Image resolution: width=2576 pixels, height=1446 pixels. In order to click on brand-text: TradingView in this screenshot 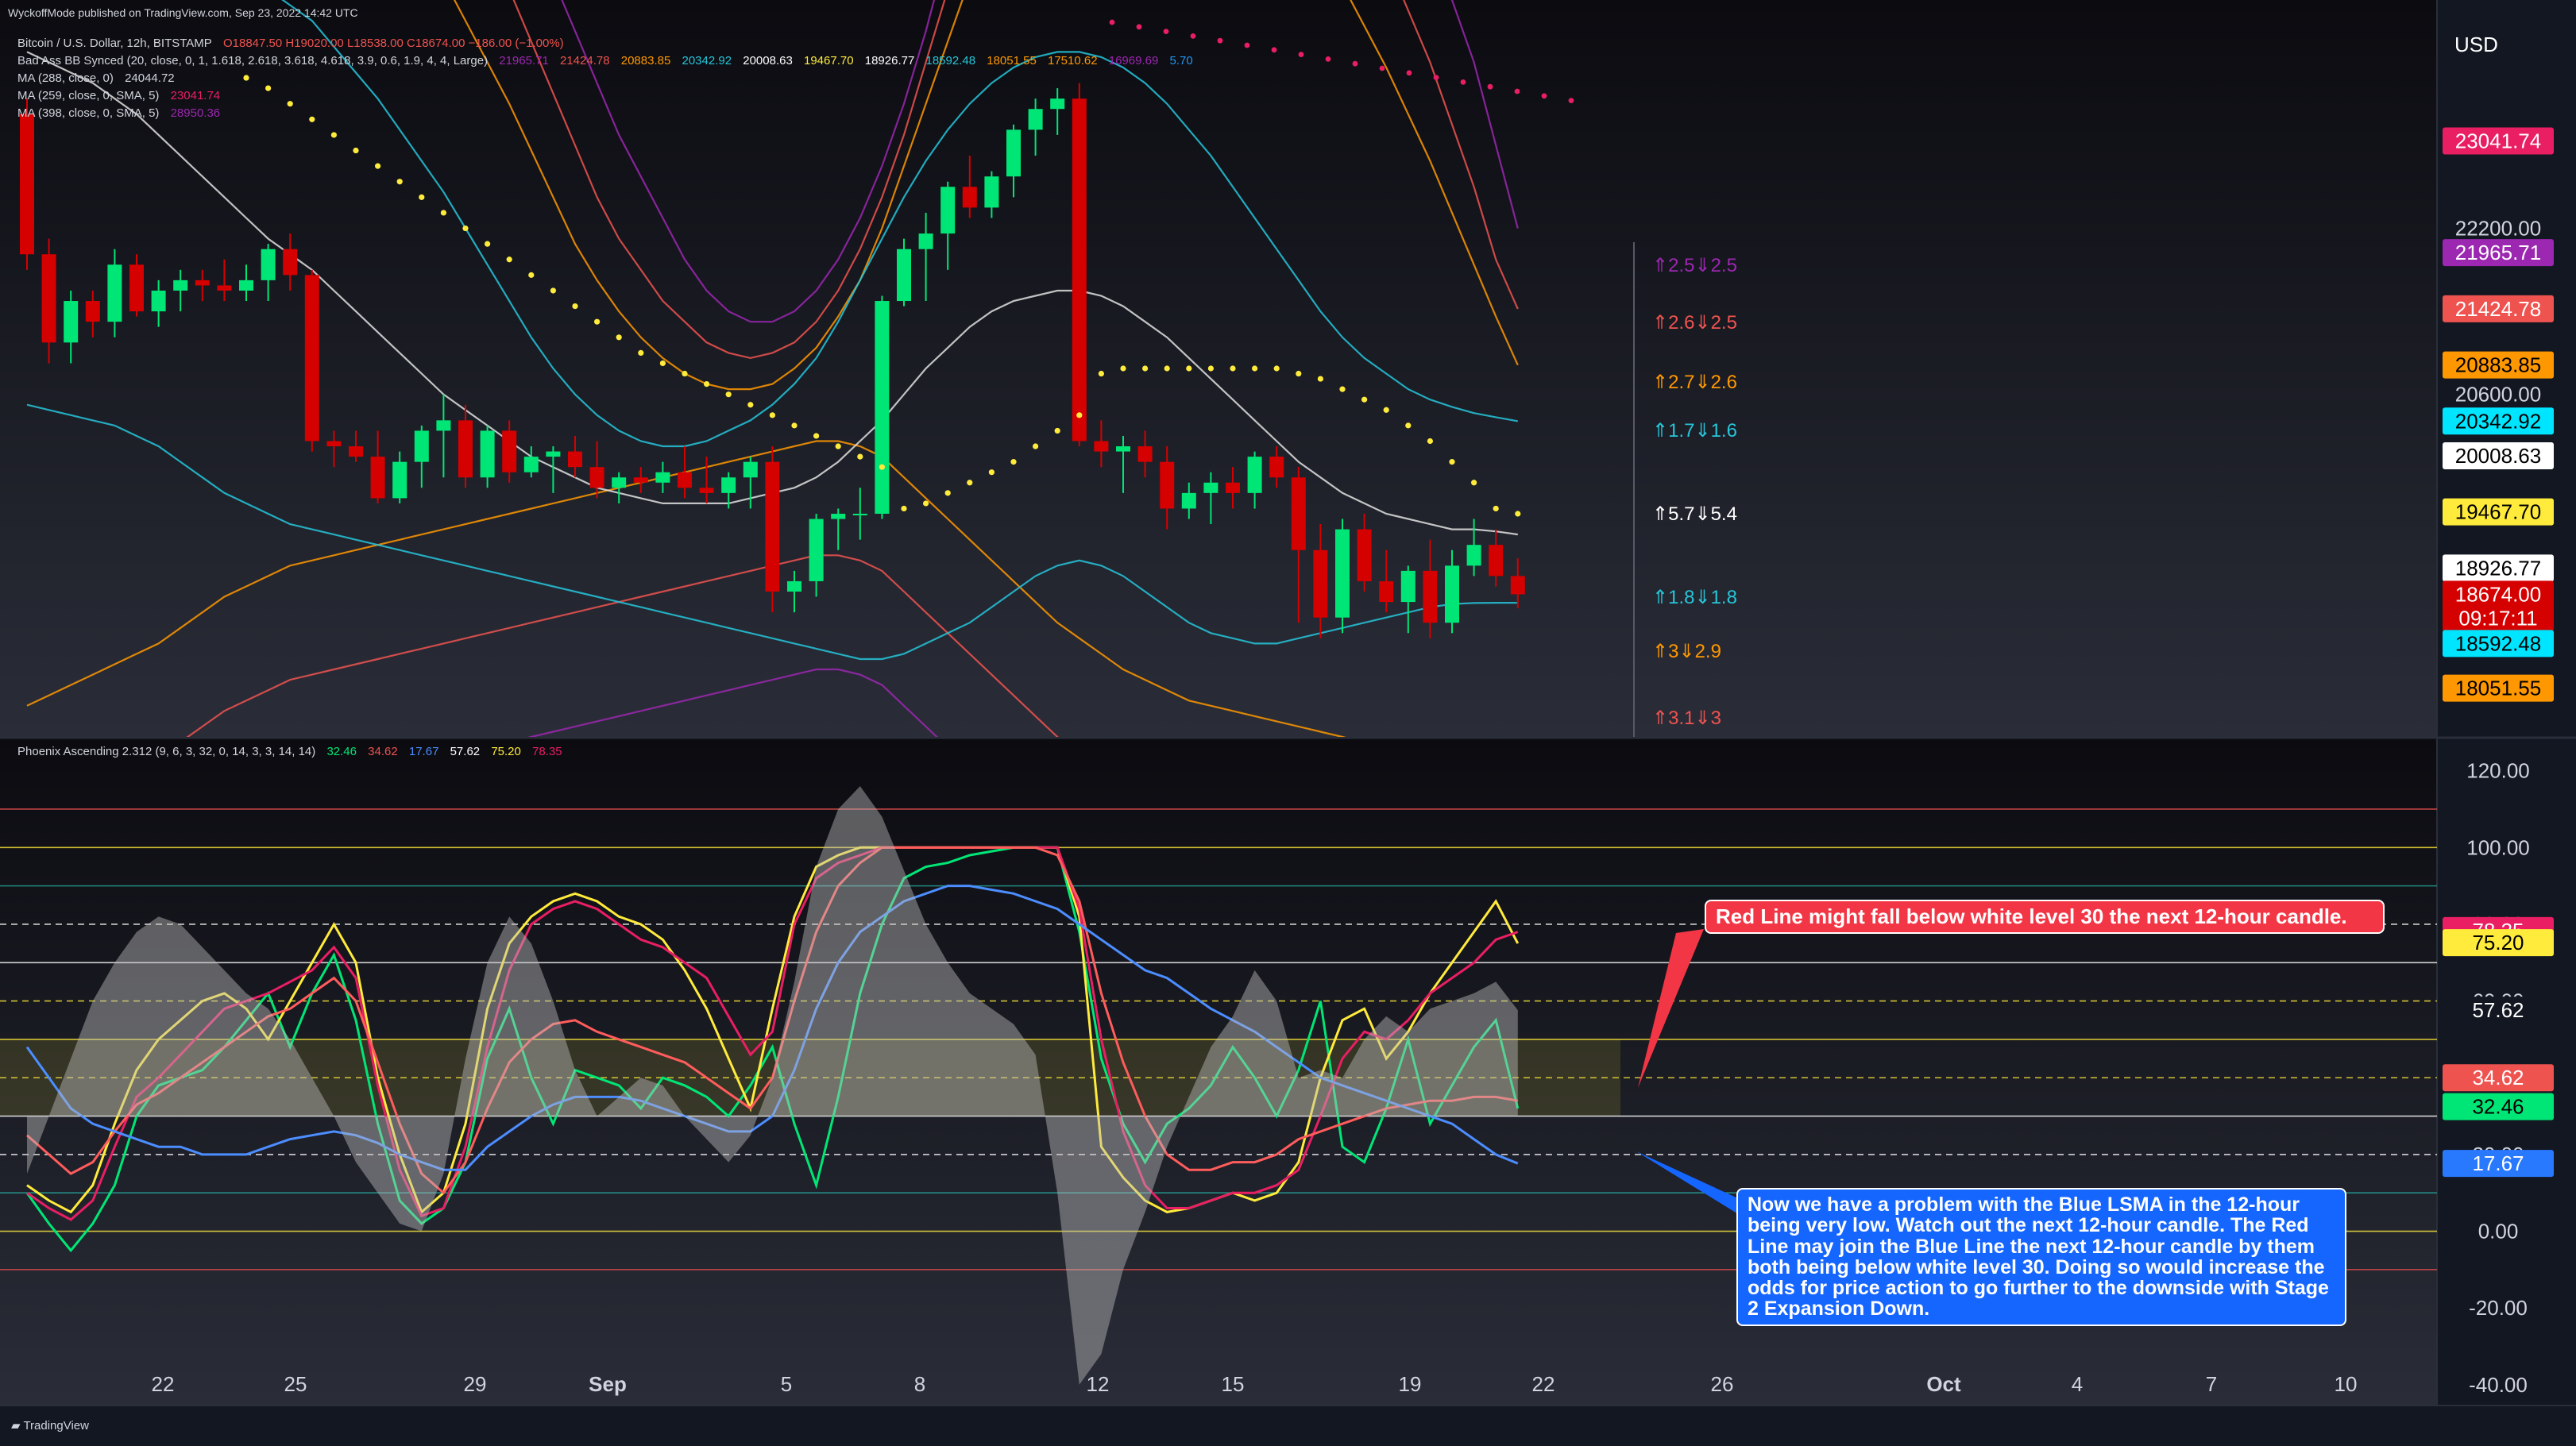, I will do `click(56, 1426)`.